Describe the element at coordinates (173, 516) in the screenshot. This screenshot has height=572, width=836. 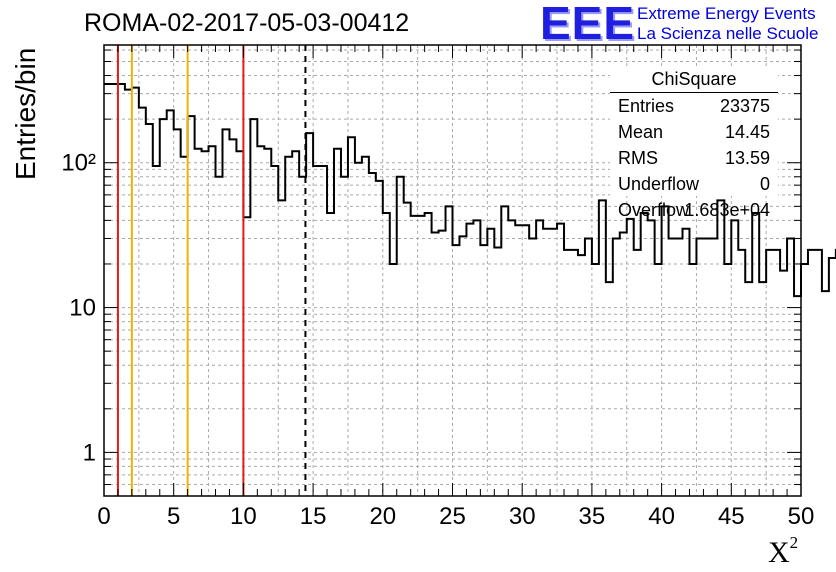
I see `x-tick-label: 5` at that location.